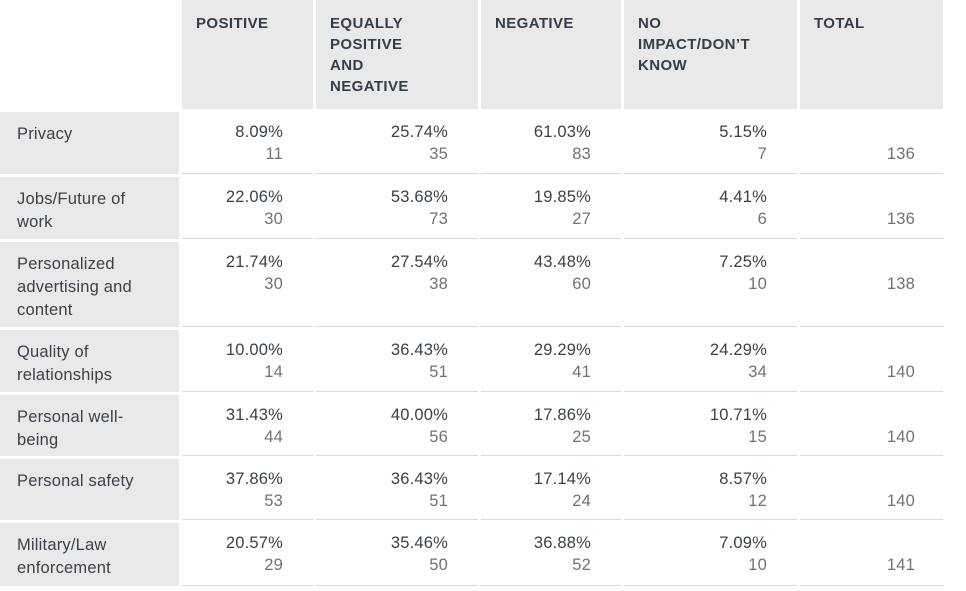 The image size is (966, 591). What do you see at coordinates (710, 208) in the screenshot?
I see `cell-jobs-no-impact: 4.41% 6` at bounding box center [710, 208].